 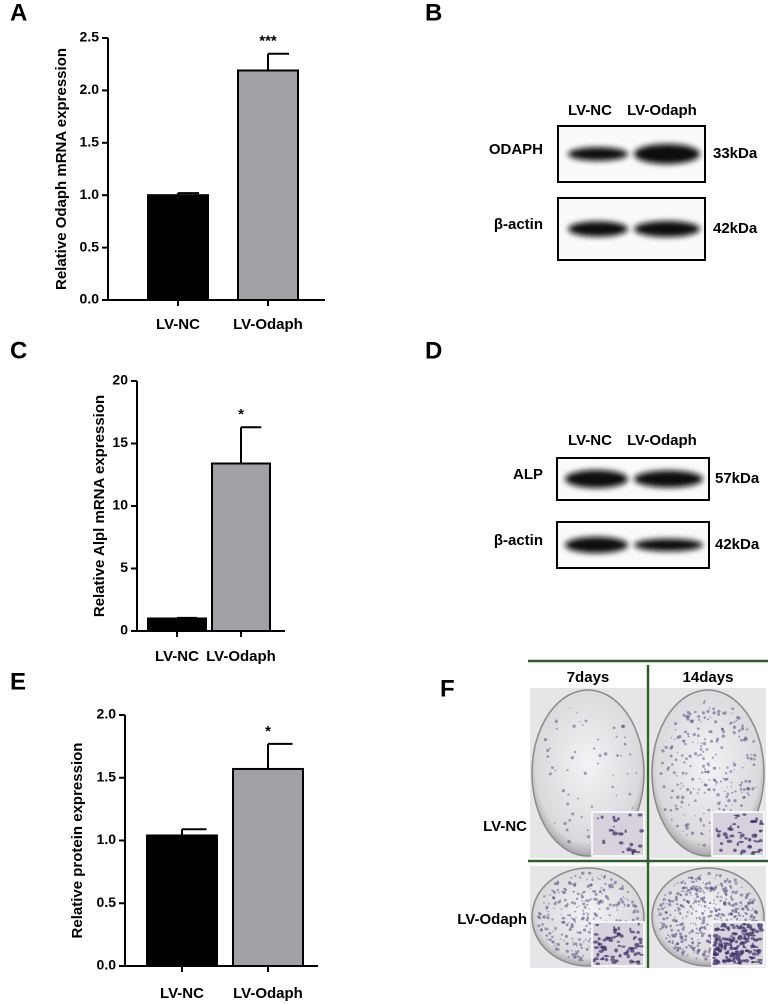 What do you see at coordinates (737, 478) in the screenshot?
I see `size-label: 57kDa` at bounding box center [737, 478].